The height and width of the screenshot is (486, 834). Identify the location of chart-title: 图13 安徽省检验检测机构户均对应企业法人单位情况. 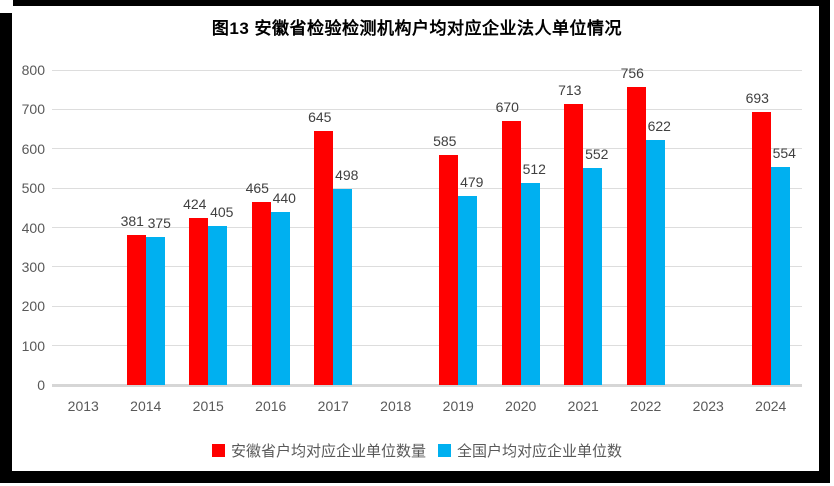
(417, 28).